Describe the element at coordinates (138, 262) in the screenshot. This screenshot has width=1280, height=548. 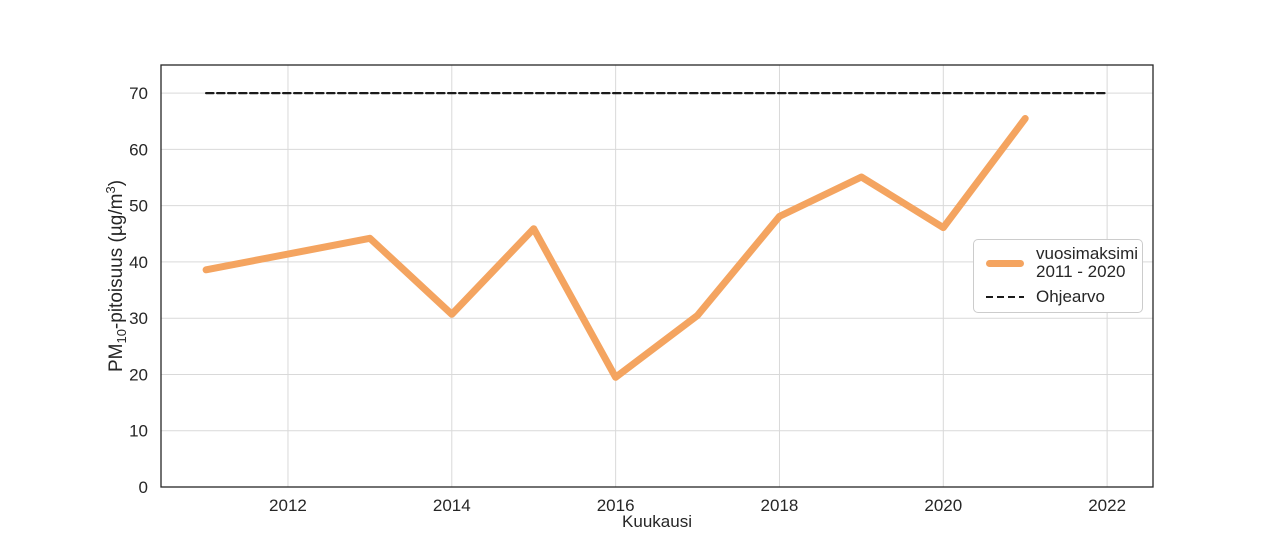
I see `y-tick-label: 40` at that location.